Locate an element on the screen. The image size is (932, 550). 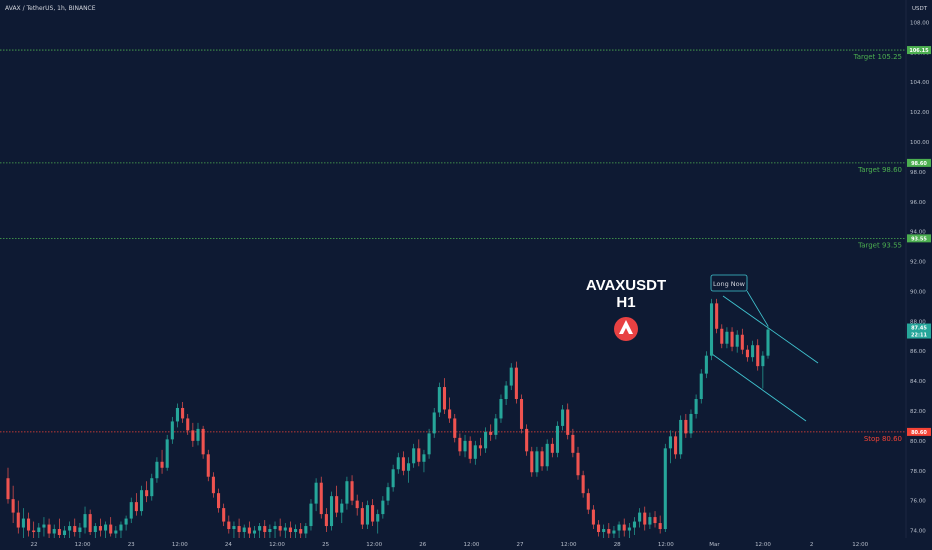
y-tick-label: 102.00 is located at coordinates (920, 113).